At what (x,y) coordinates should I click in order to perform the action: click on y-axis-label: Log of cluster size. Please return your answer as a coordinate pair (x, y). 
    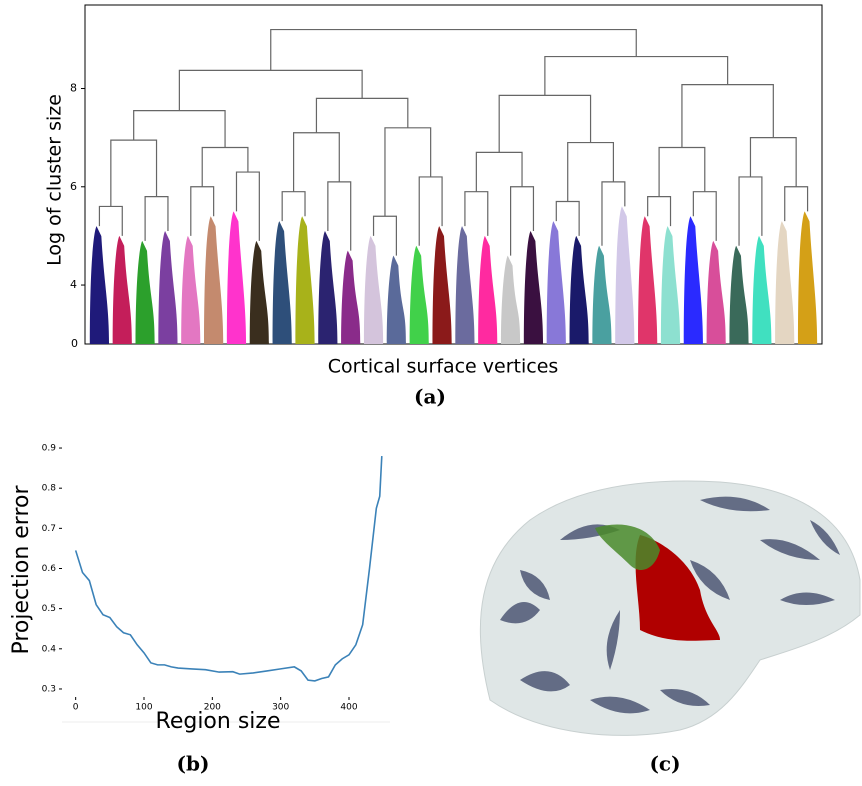
    Looking at the image, I should click on (55, 180).